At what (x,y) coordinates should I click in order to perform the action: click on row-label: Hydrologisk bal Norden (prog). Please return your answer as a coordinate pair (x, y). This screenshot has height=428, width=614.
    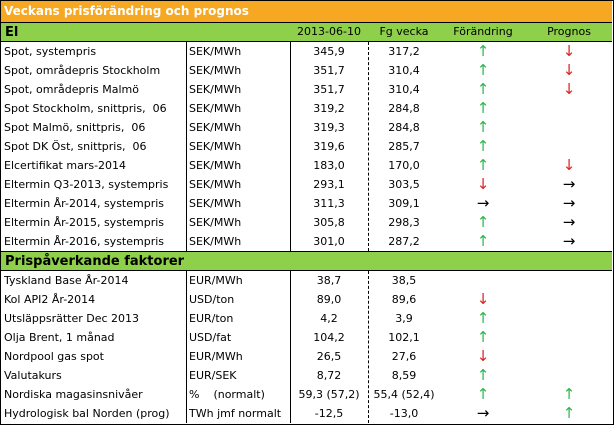
    Looking at the image, I should click on (87, 413).